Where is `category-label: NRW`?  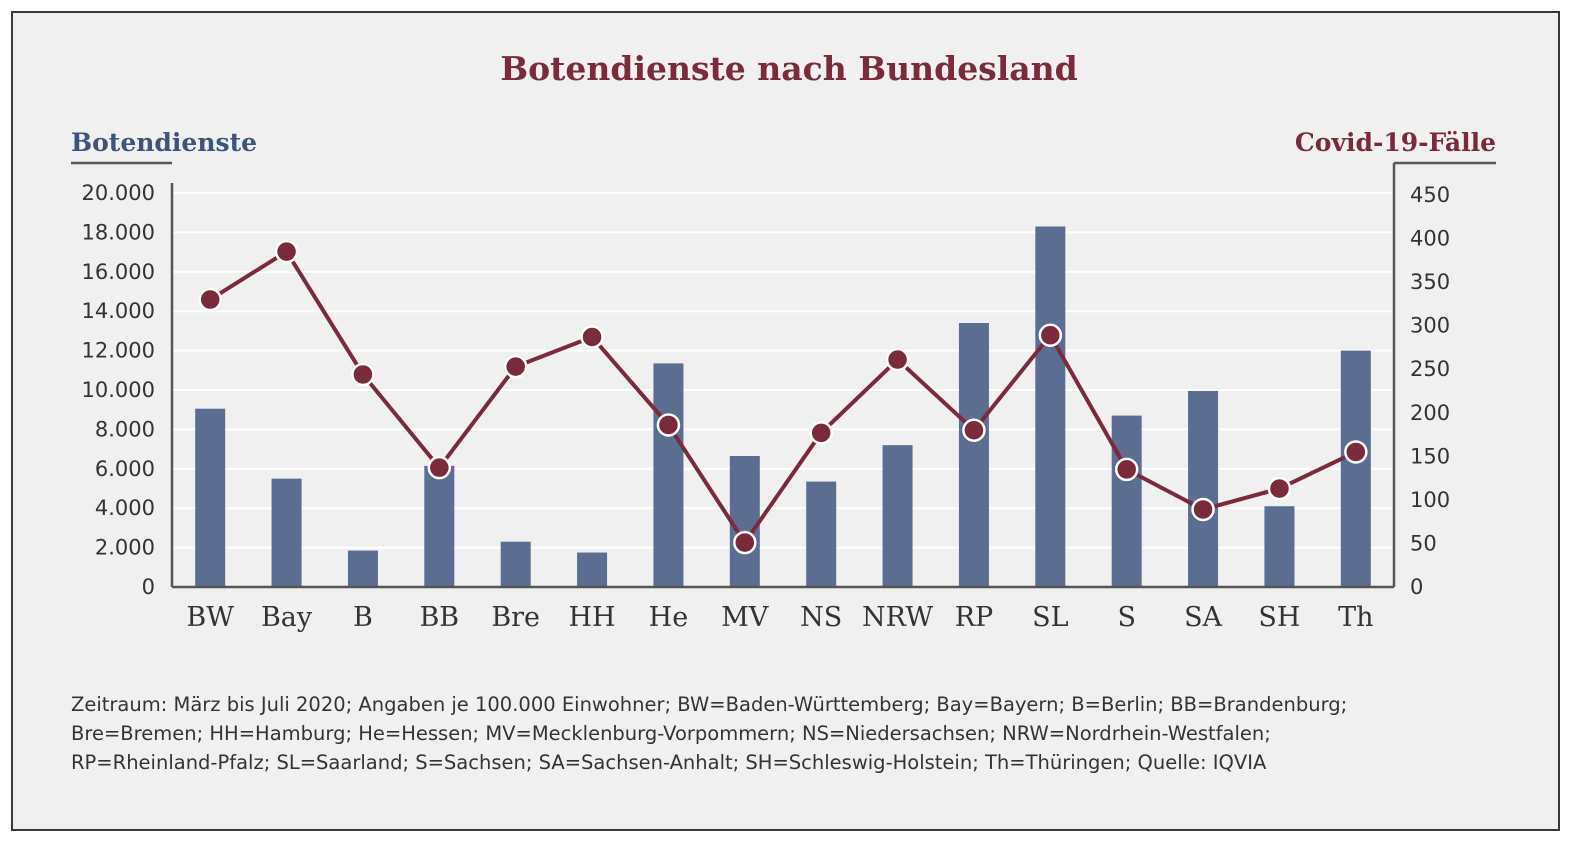 category-label: NRW is located at coordinates (897, 617).